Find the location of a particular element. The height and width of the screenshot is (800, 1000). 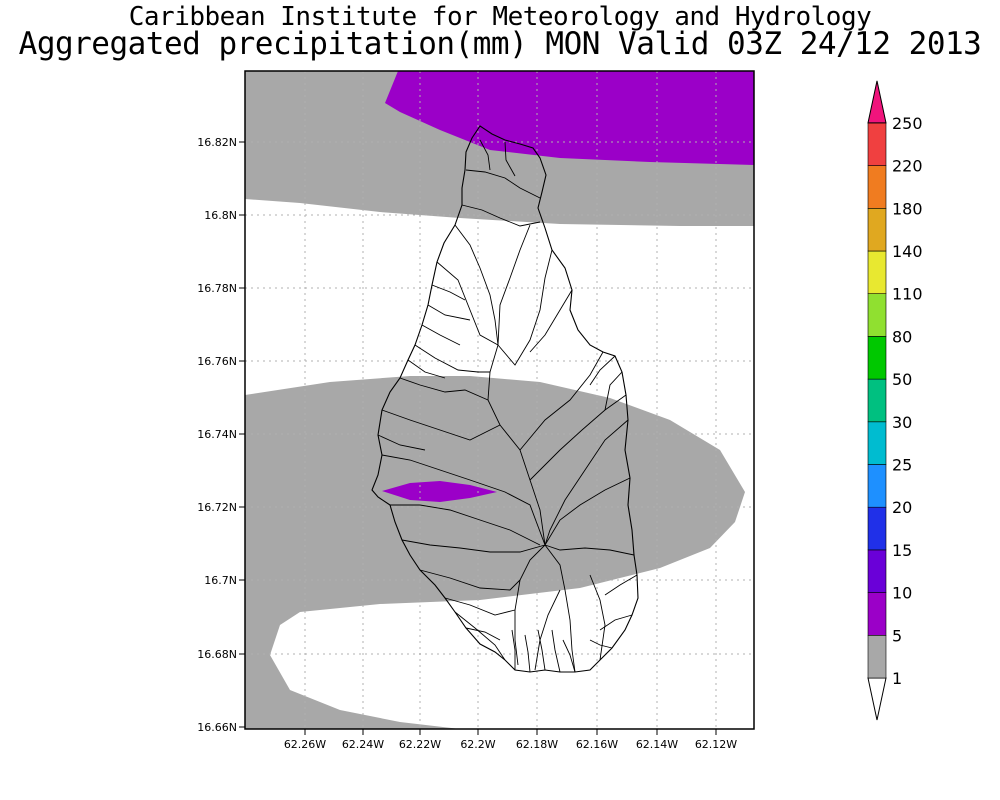

legend-label: 30 is located at coordinates (902, 422).